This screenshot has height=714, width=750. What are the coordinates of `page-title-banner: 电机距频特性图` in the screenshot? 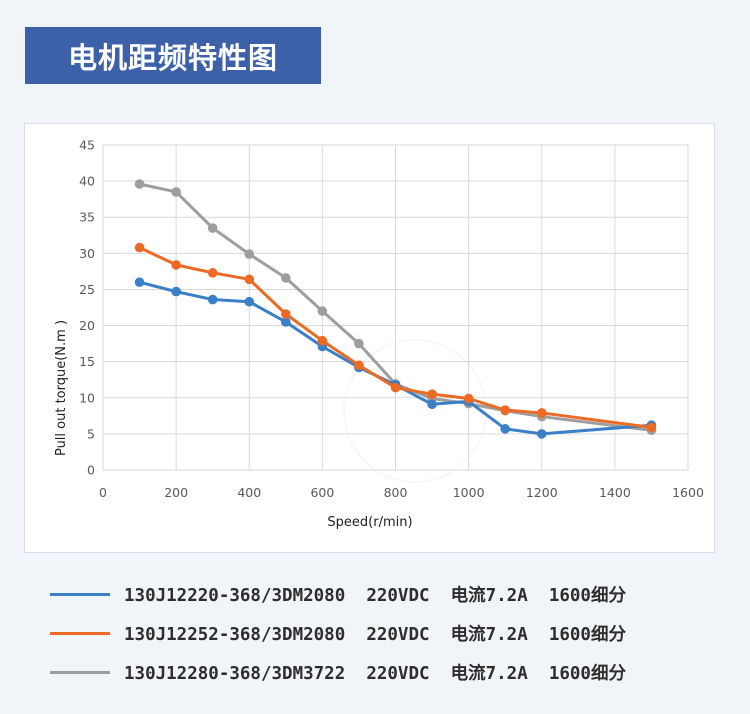 It's located at (173, 55).